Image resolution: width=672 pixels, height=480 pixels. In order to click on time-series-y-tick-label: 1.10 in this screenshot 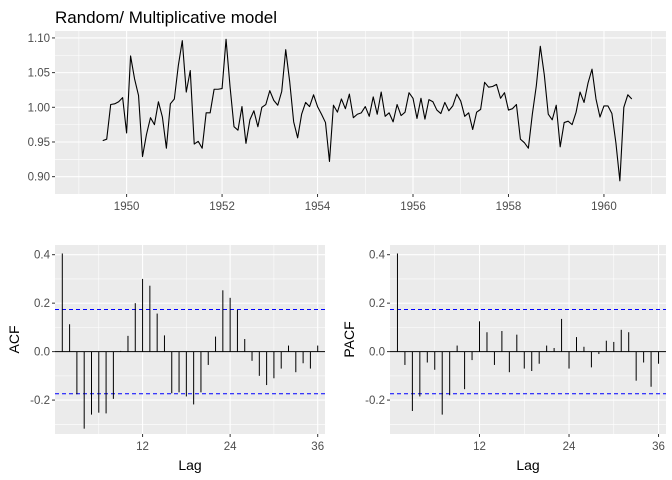, I will do `click(39, 39)`.